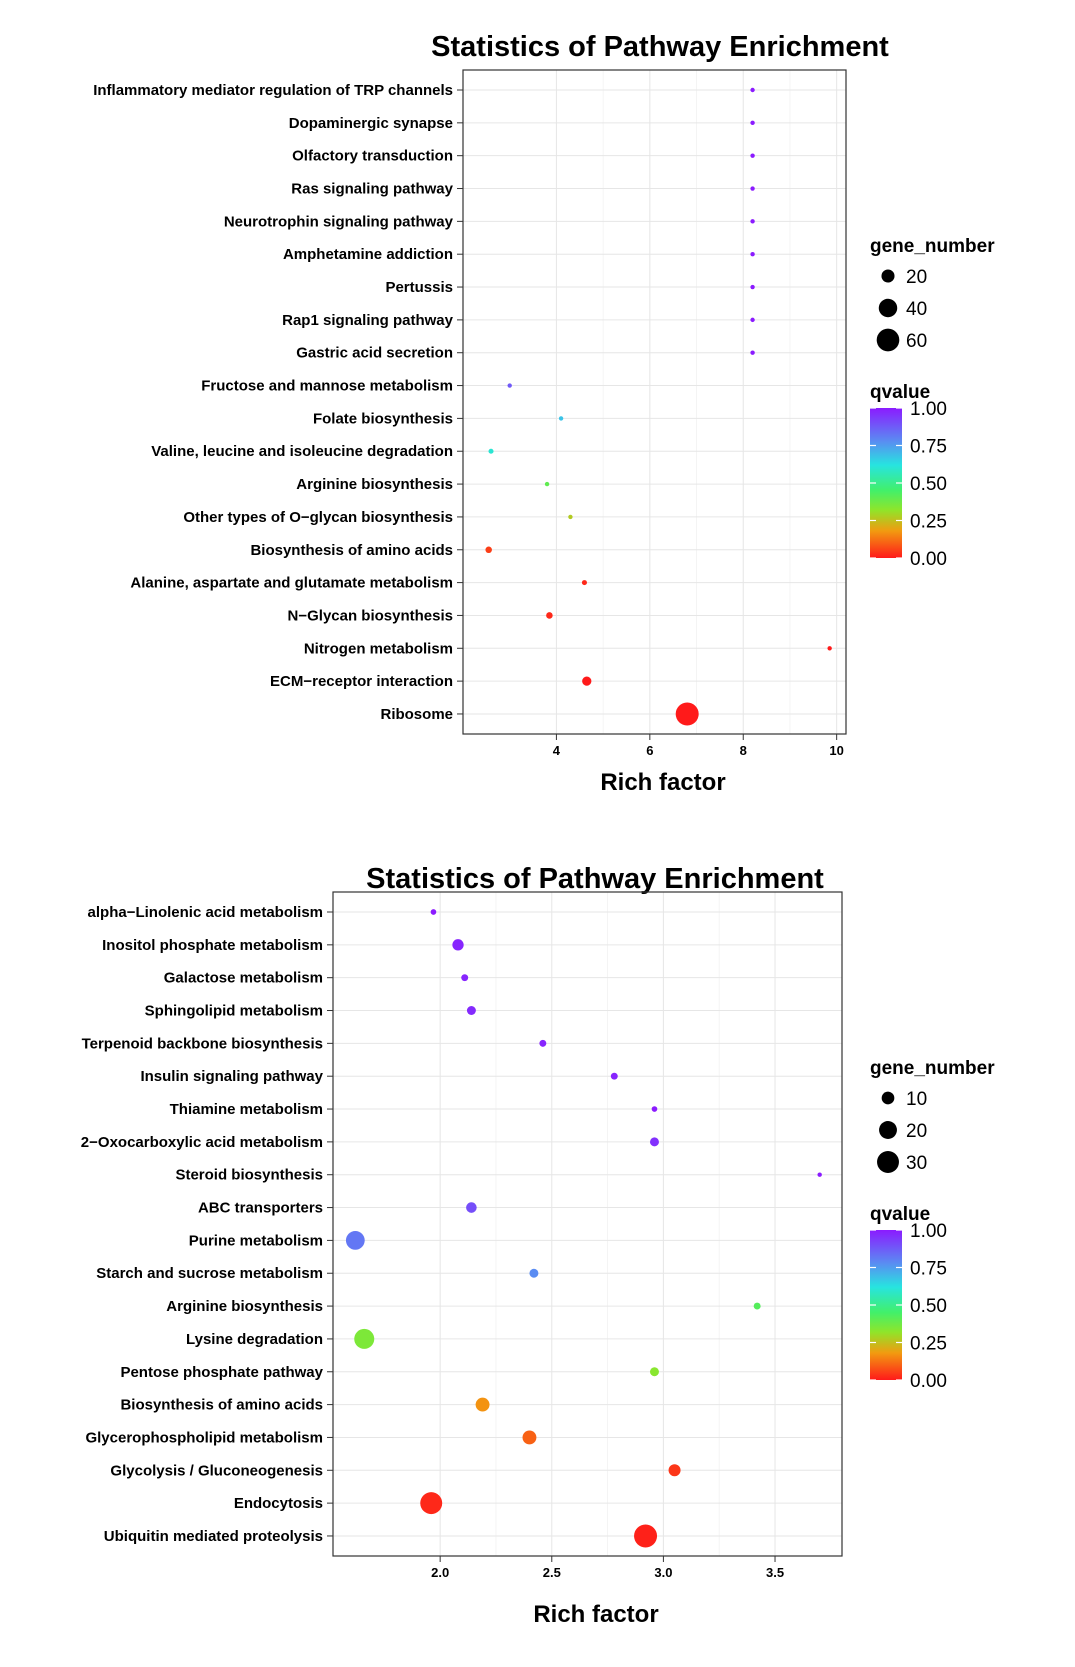 This screenshot has height=1667, width=1075. I want to click on y-tick-label: Gastric acid secretion, so click(374, 353).